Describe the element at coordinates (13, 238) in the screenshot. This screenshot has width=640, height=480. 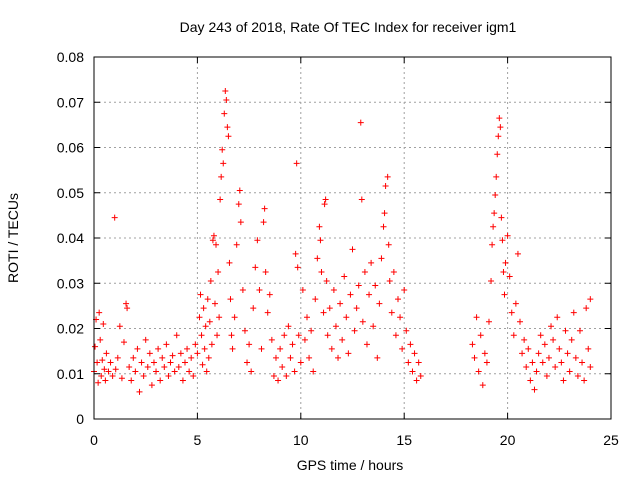
I see `y-axis-label: ROTI / TECUs` at that location.